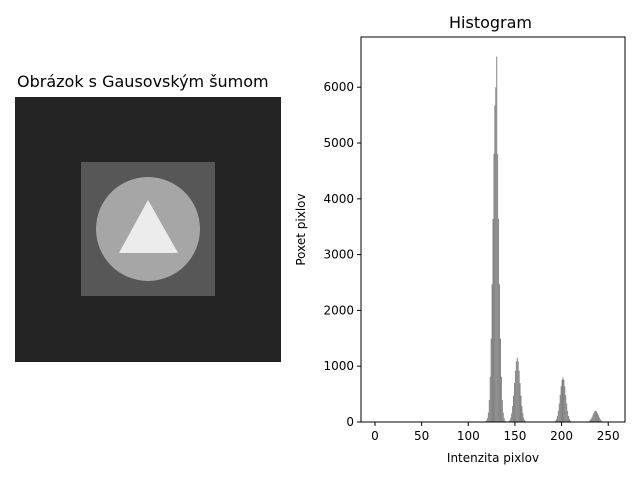 The width and height of the screenshot is (640, 480). Describe the element at coordinates (148, 226) in the screenshot. I see `white-triangle` at that location.